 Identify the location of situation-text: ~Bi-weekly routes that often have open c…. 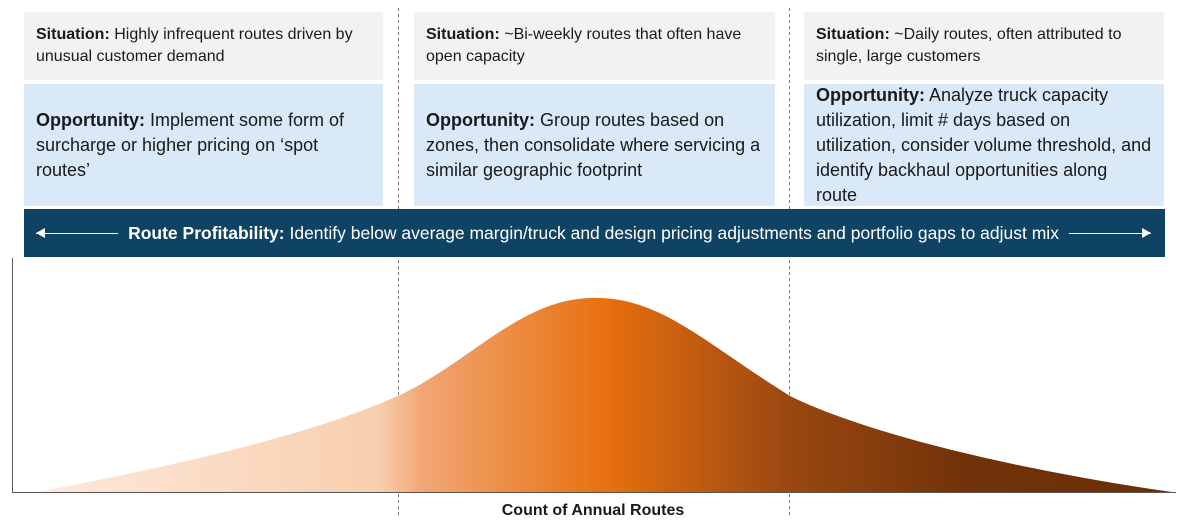
(584, 45).